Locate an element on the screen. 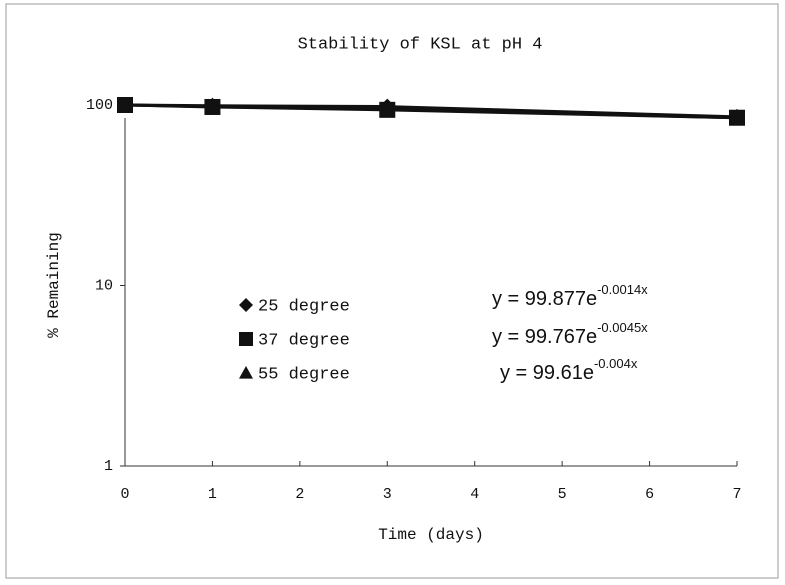 The width and height of the screenshot is (785, 585). equation: y = 99.61e-0.004x is located at coordinates (569, 370).